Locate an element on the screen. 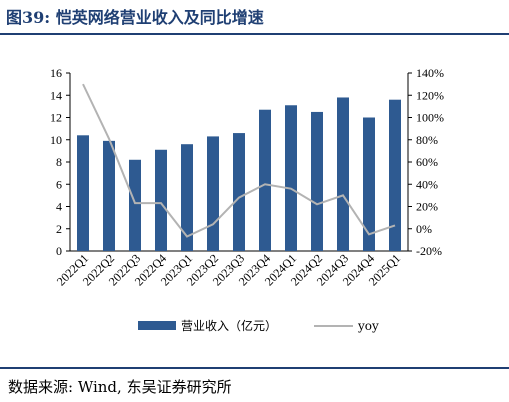  left-axis-tick-label: 6 is located at coordinates (59, 184).